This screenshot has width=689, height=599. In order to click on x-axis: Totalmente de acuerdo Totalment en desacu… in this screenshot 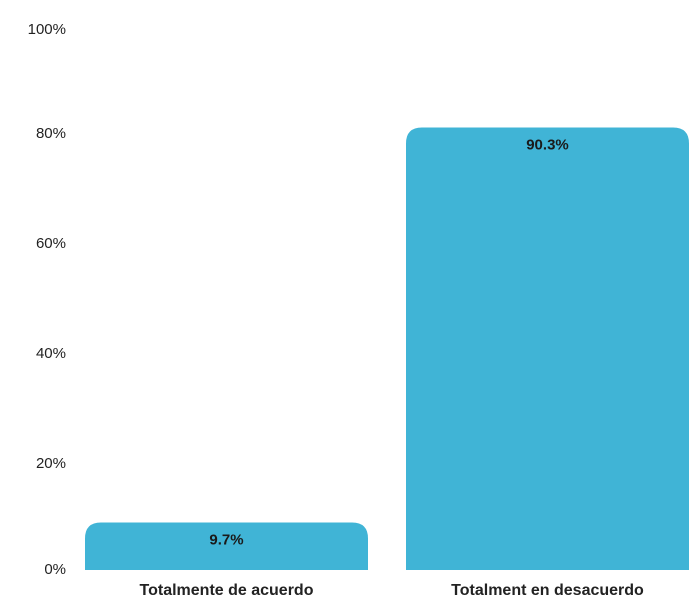, I will do `click(392, 590)`.